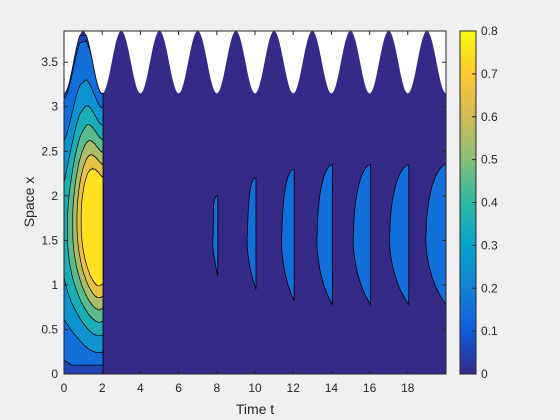 Image resolution: width=560 pixels, height=420 pixels. What do you see at coordinates (489, 203) in the screenshot?
I see `colorbar-tick-label-0.4: 0.4` at bounding box center [489, 203].